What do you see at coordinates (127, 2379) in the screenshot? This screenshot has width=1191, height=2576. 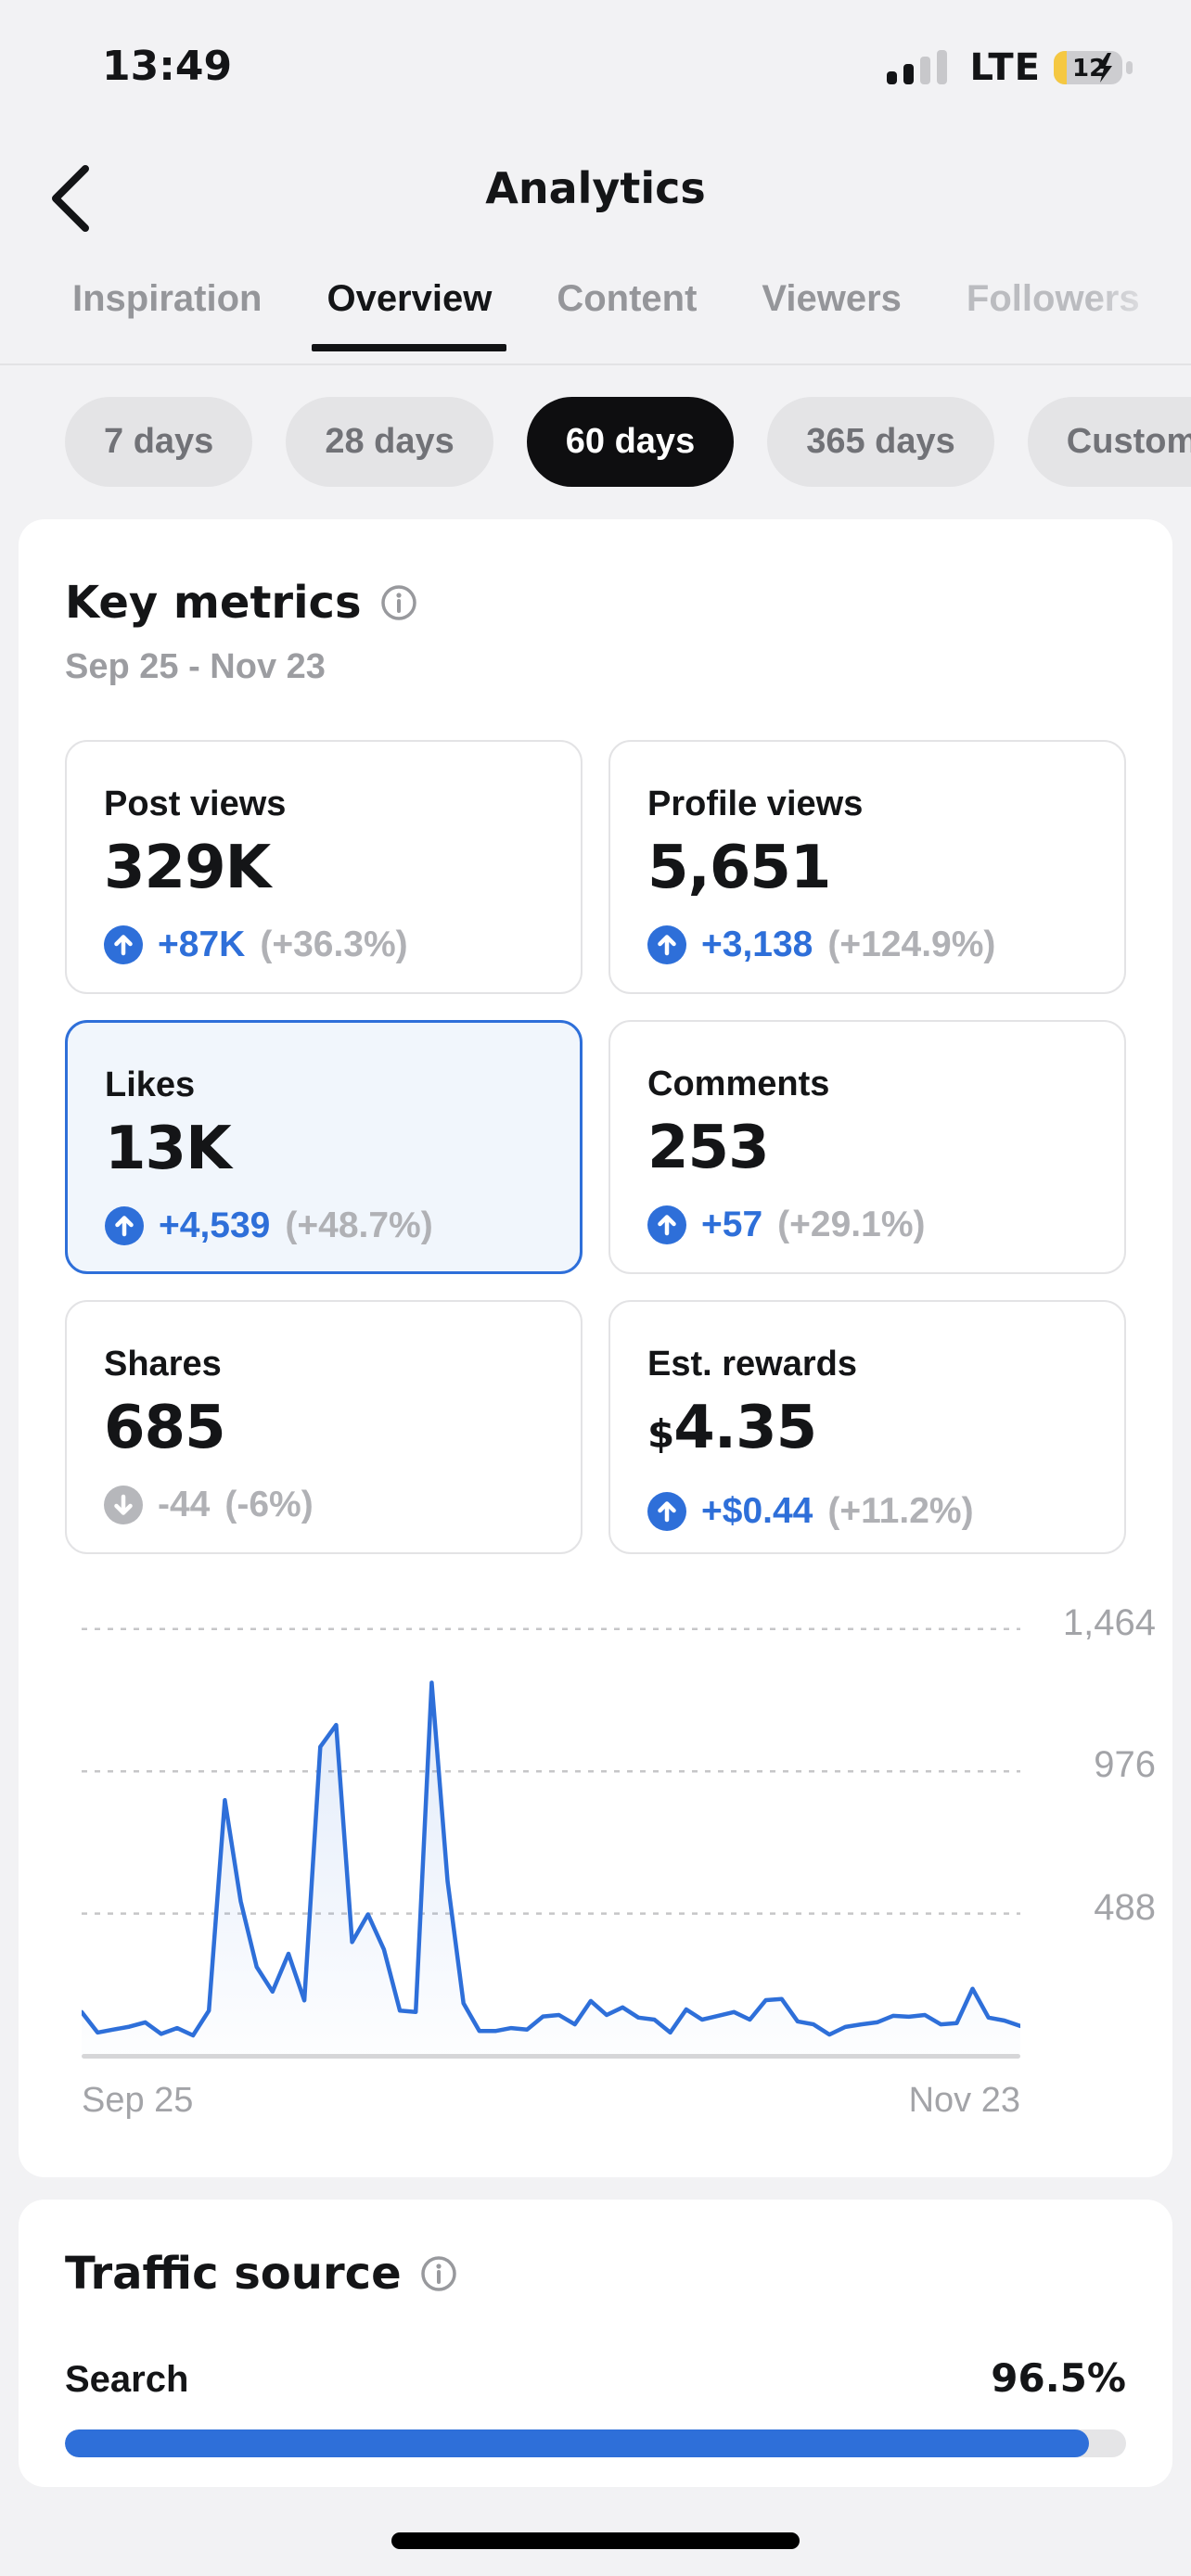 I see `traffic-label: Search` at bounding box center [127, 2379].